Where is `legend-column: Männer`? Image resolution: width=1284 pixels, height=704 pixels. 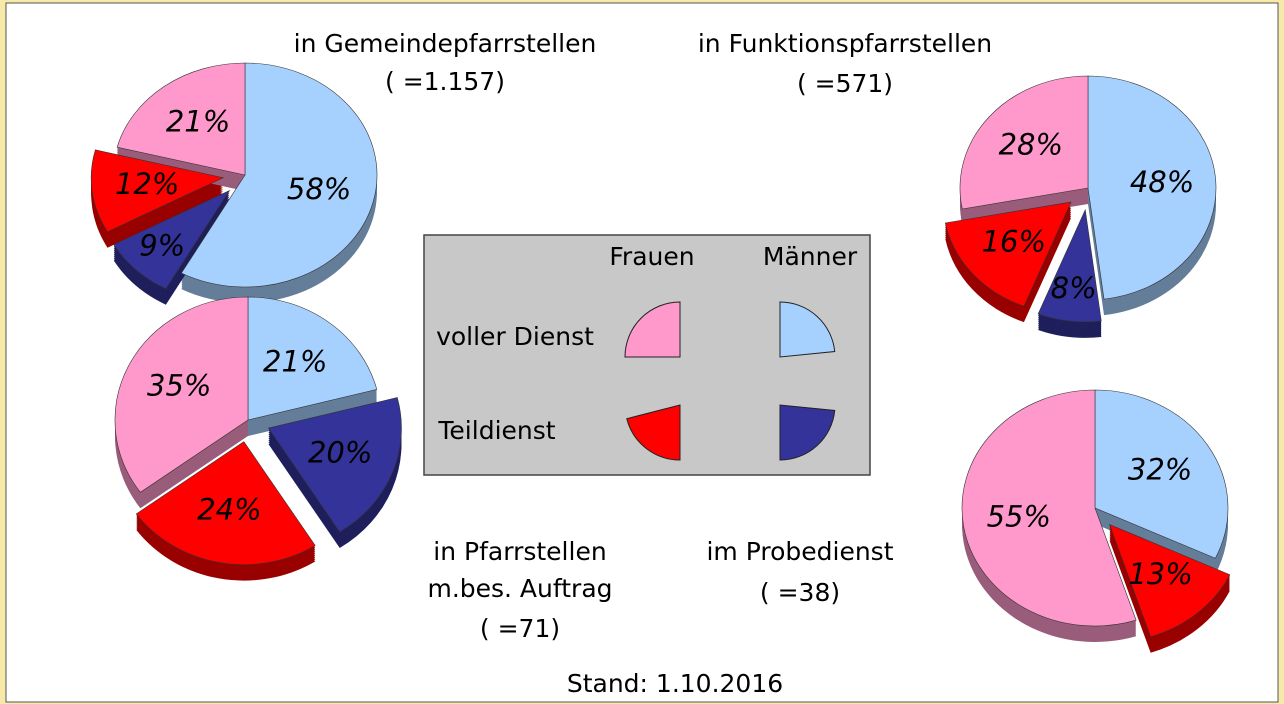
legend-column: Männer is located at coordinates (810, 256).